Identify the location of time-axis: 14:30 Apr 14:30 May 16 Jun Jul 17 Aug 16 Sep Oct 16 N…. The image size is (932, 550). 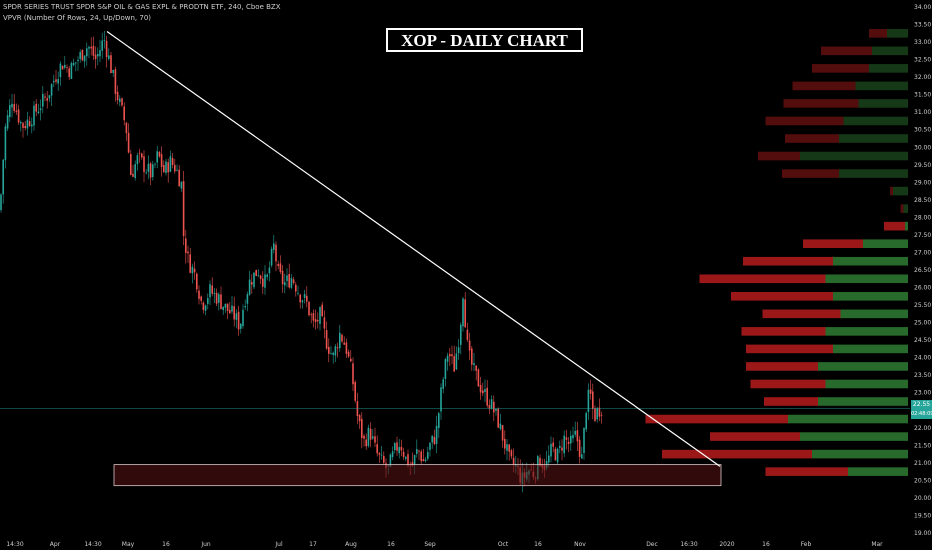
(444, 544).